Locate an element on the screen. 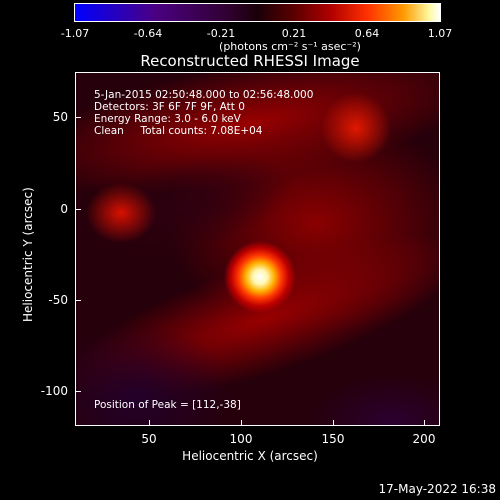 Image resolution: width=500 pixels, height=500 pixels. x-tick-label: 50 is located at coordinates (149, 439).